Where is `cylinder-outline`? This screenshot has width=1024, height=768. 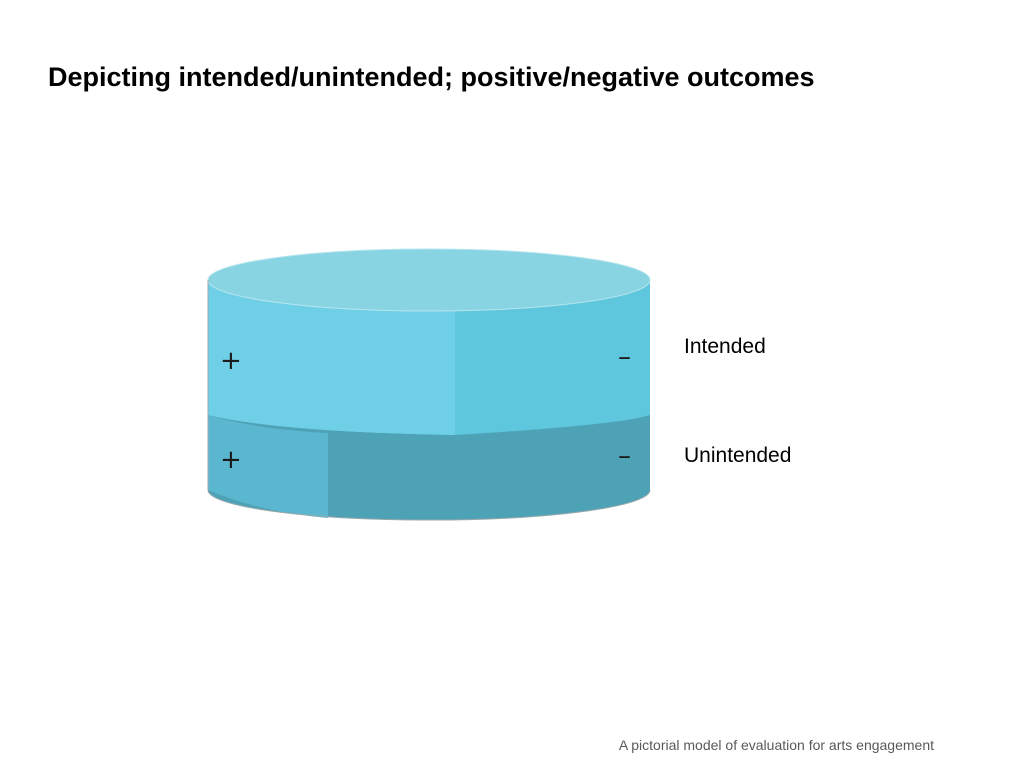
cylinder-outline is located at coordinates (429, 400).